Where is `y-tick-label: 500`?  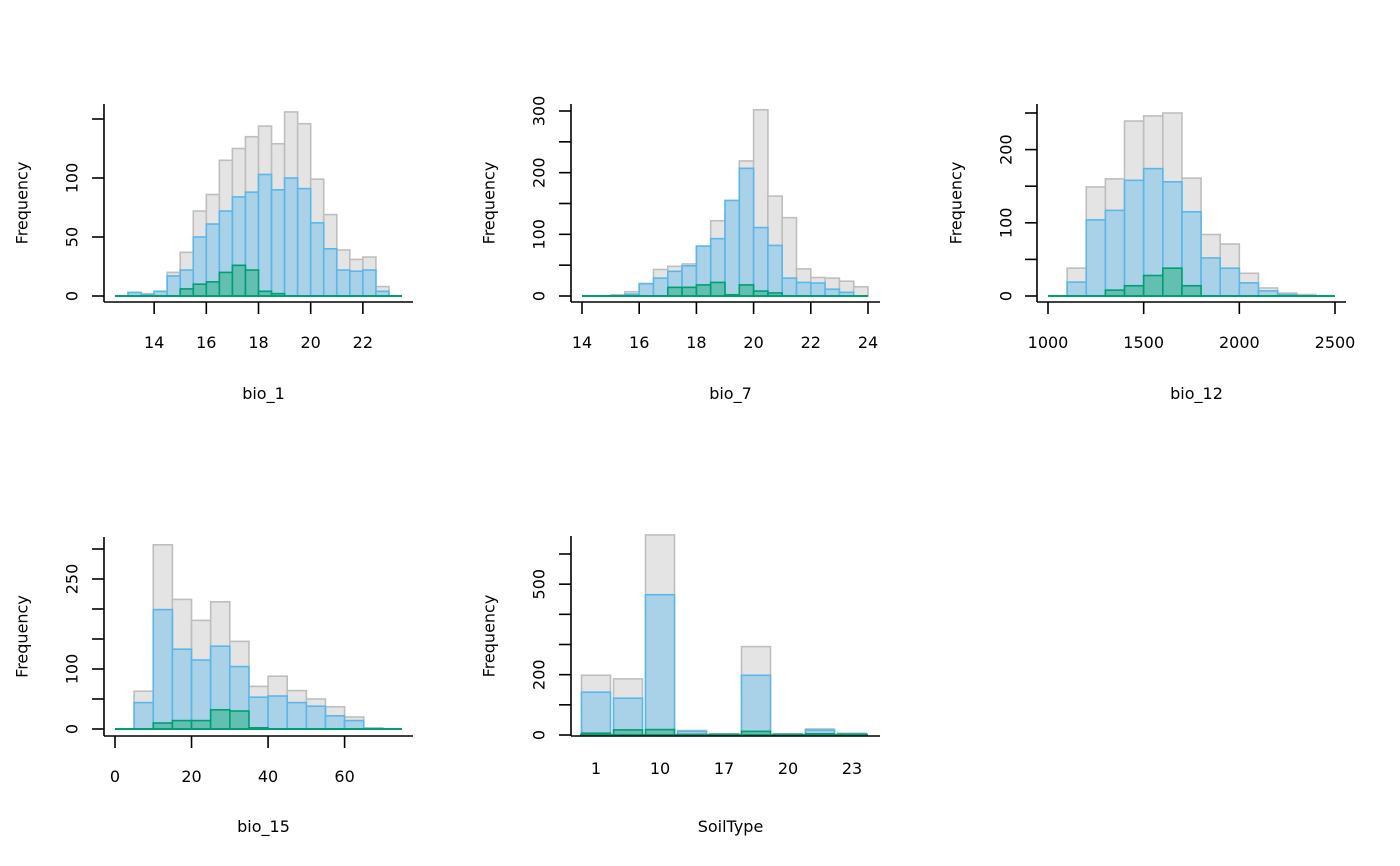 y-tick-label: 500 is located at coordinates (539, 584).